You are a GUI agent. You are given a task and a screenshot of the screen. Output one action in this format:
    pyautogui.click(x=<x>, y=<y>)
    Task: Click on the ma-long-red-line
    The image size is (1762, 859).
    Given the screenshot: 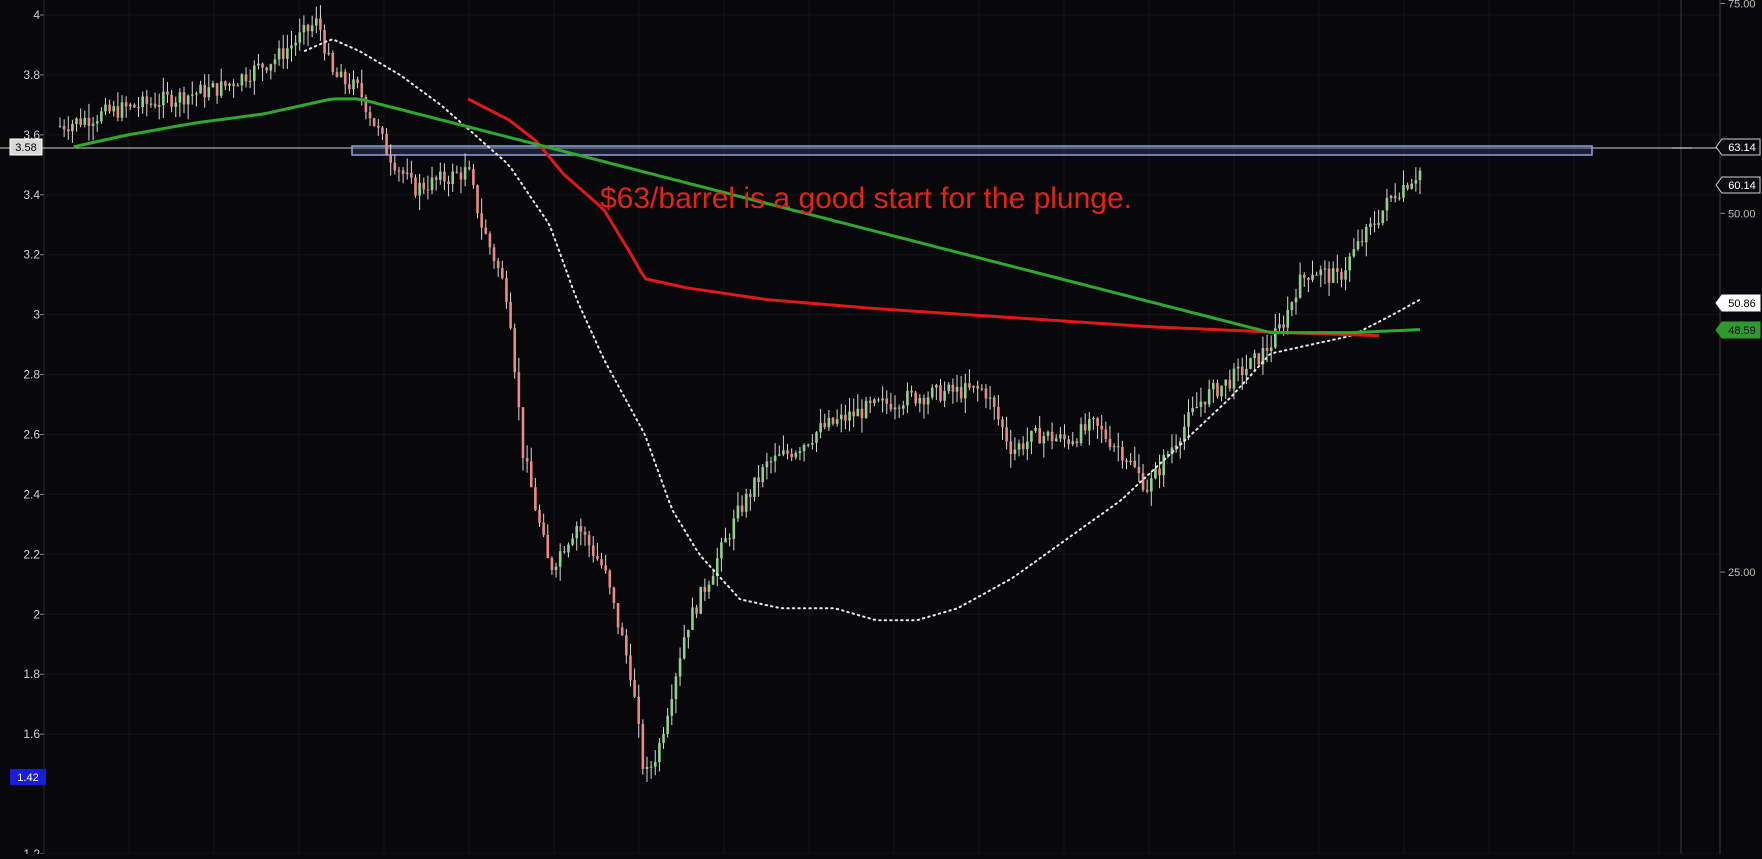 What is the action you would take?
    pyautogui.click(x=923, y=217)
    